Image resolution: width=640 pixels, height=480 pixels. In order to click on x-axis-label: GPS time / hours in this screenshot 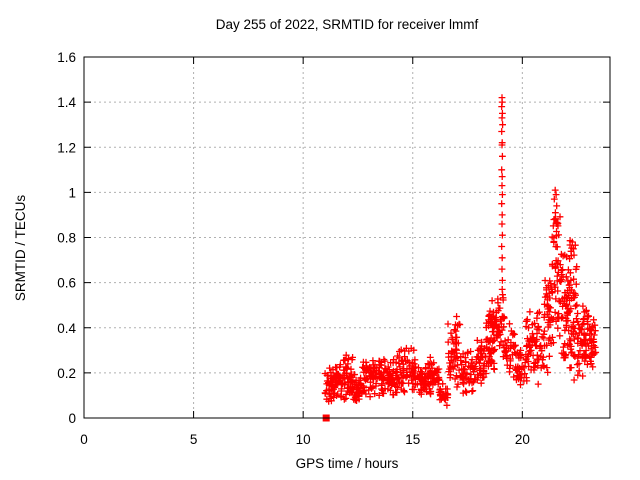, I will do `click(347, 463)`.